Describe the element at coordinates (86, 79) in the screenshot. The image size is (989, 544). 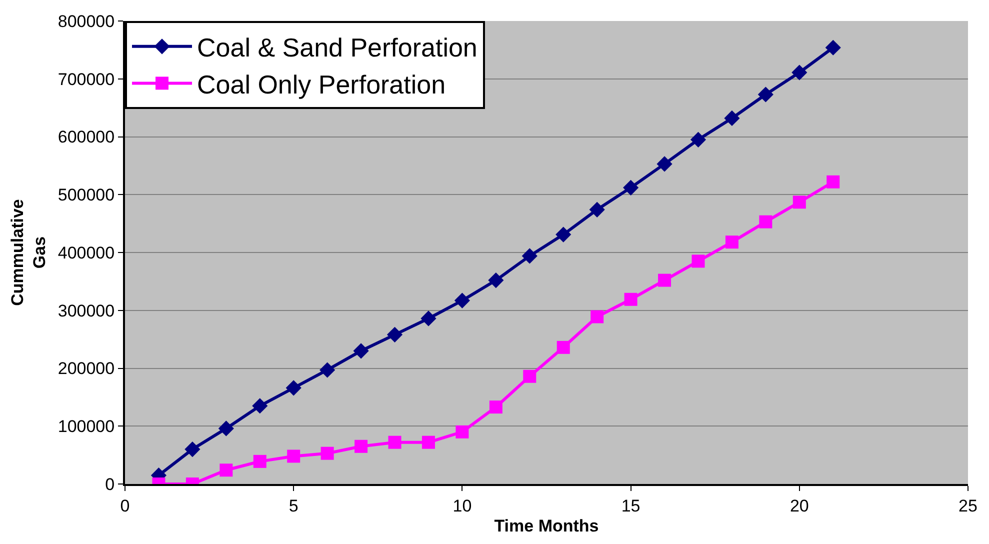
I see `y-tick-label: 700000` at that location.